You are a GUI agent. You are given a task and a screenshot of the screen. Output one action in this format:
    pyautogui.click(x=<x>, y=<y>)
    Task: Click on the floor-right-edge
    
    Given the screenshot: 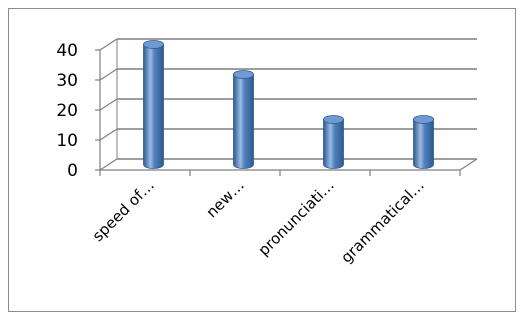 What is the action you would take?
    pyautogui.click(x=468, y=164)
    